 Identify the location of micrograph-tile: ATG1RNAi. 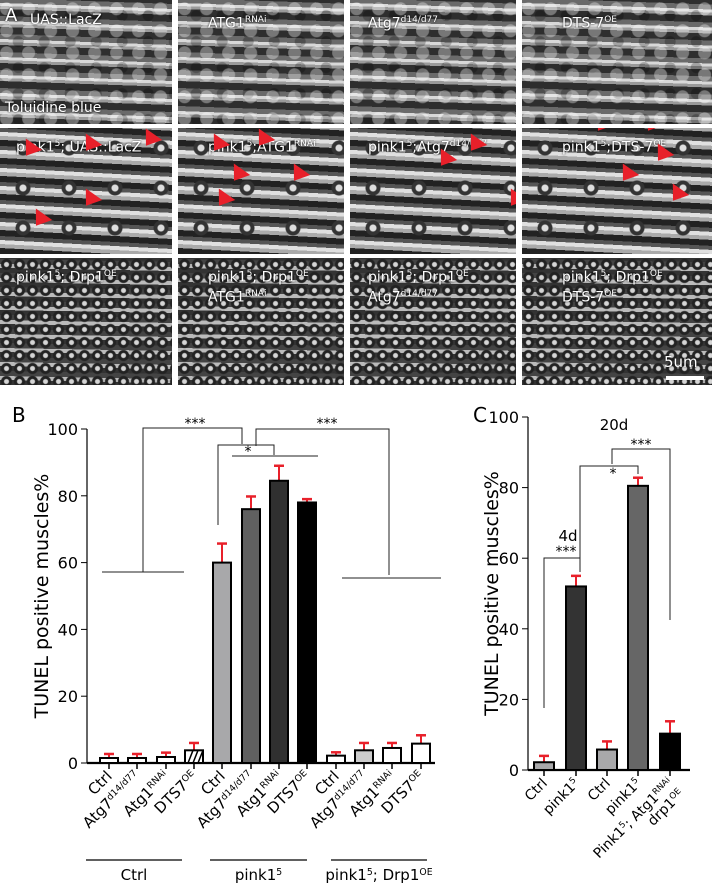
(261, 62).